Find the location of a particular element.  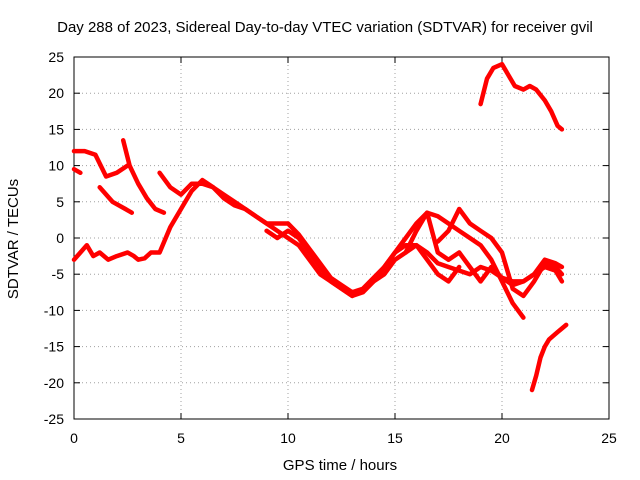

y-tick-label: -20 is located at coordinates (54, 383).